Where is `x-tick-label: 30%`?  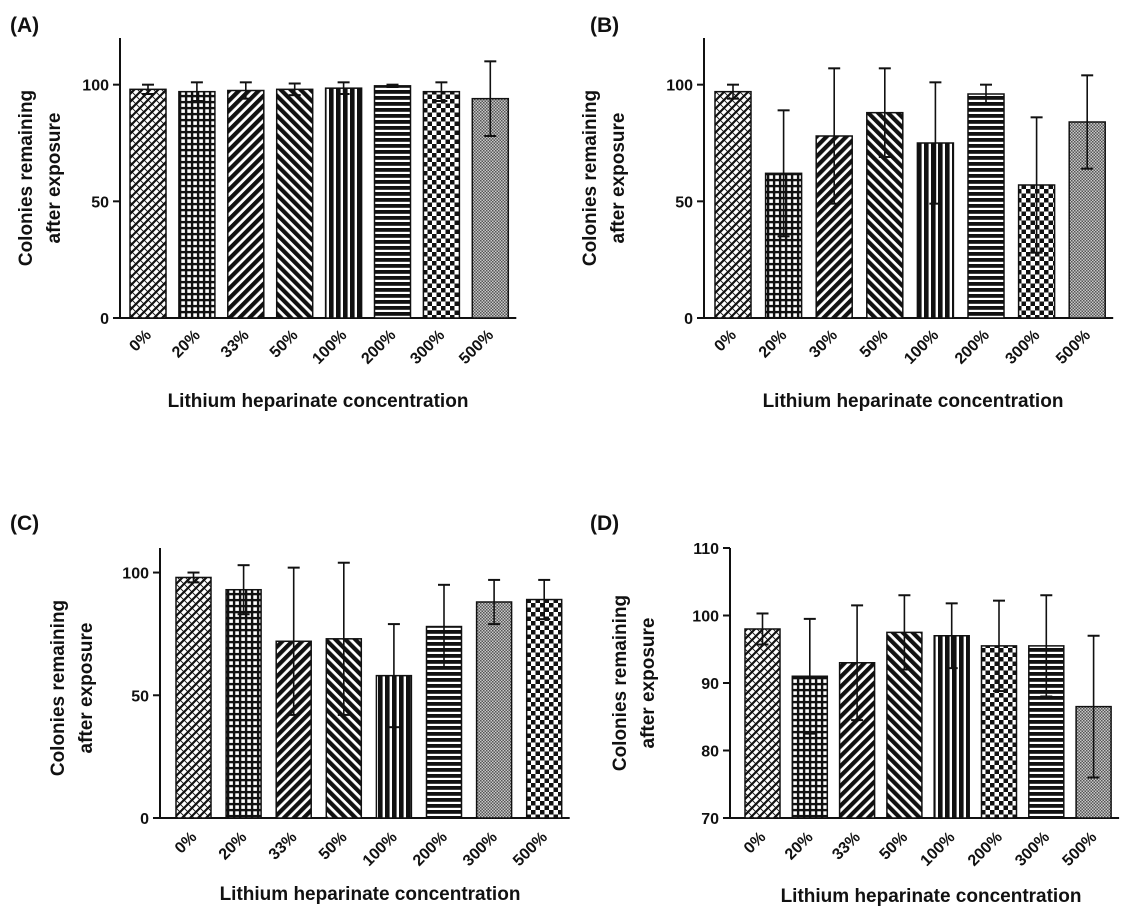 x-tick-label: 30% is located at coordinates (823, 344).